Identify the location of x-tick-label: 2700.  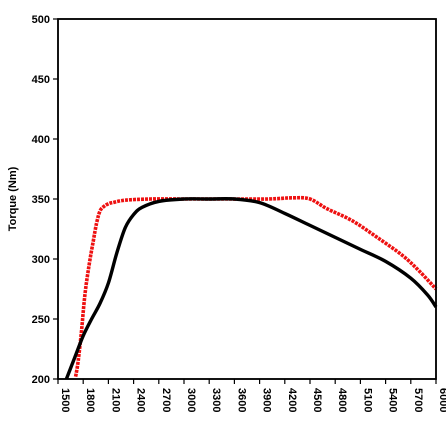
(166, 400).